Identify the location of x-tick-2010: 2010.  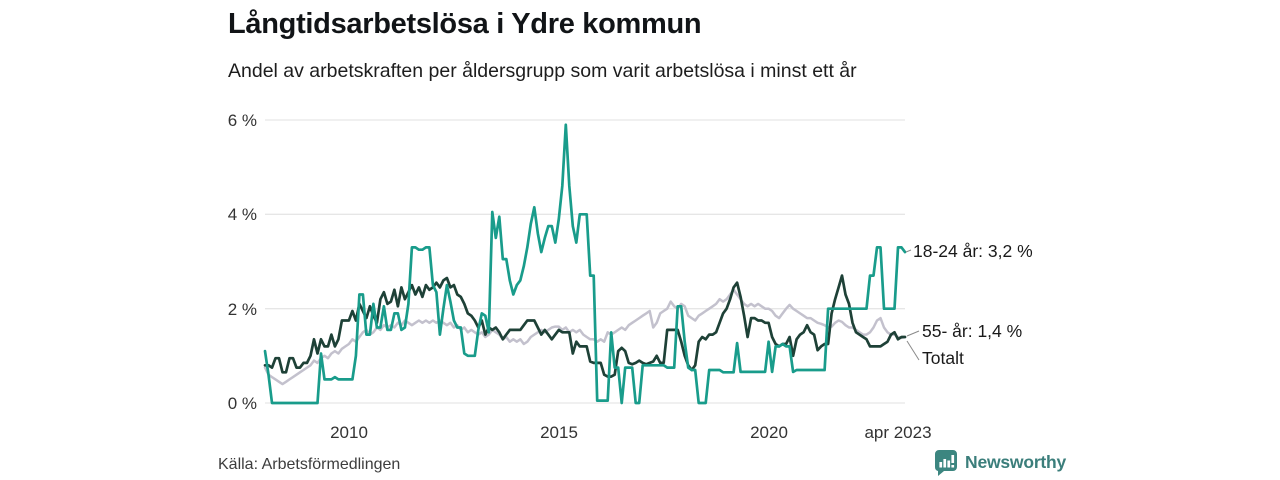
(349, 432).